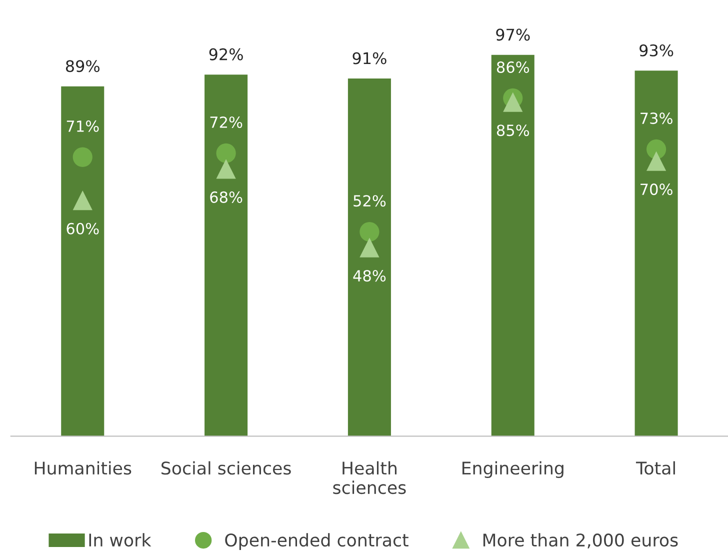  What do you see at coordinates (657, 50) in the screenshot?
I see `data-label: 93%` at bounding box center [657, 50].